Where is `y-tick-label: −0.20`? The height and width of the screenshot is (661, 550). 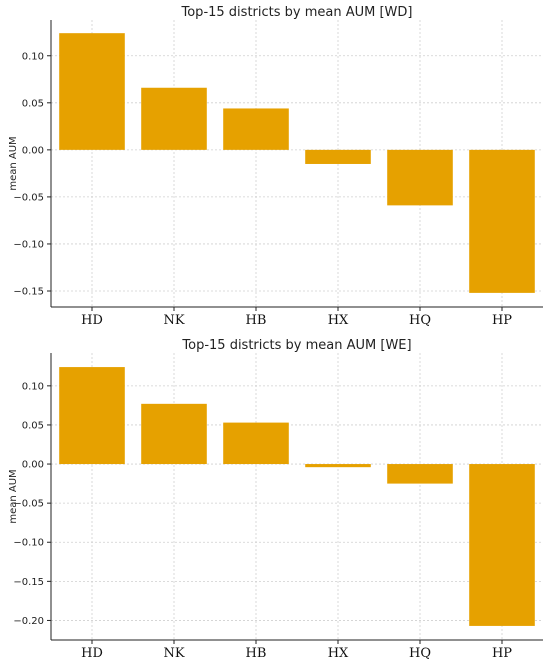
y-tick-label: −0.20 is located at coordinates (28, 621).